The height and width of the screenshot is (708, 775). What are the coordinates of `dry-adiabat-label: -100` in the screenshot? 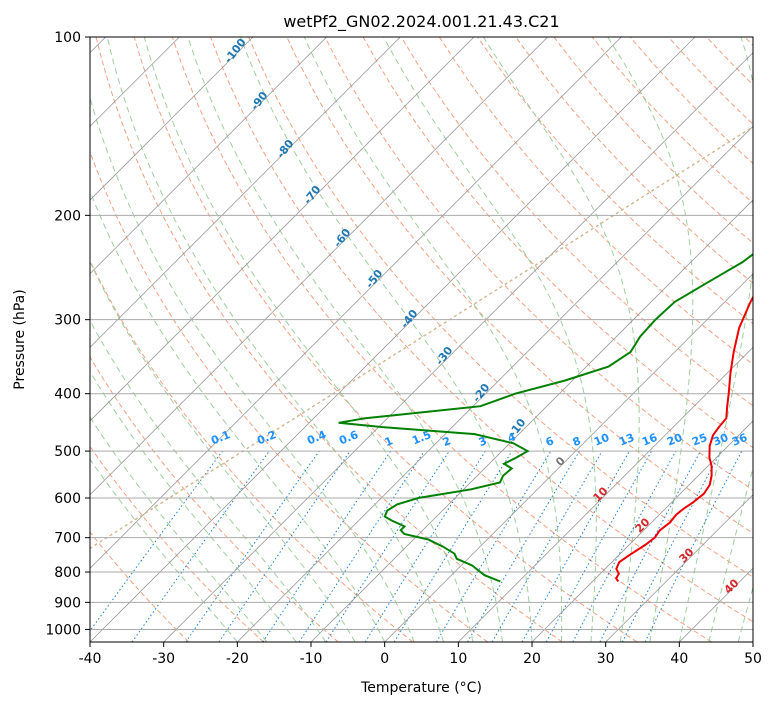 It's located at (235, 51).